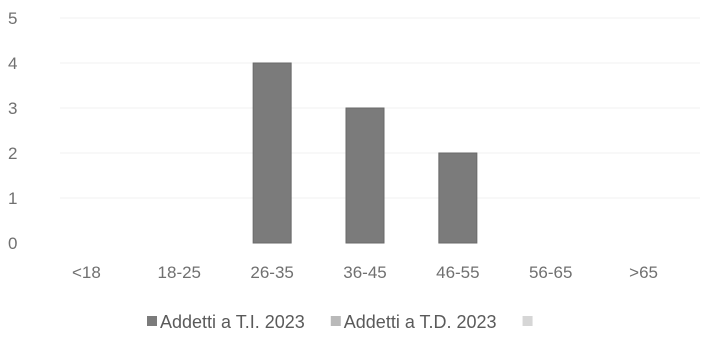 The image size is (710, 338). Describe the element at coordinates (232, 322) in the screenshot. I see `legend-label: Addetti a T.I. 2023` at that location.